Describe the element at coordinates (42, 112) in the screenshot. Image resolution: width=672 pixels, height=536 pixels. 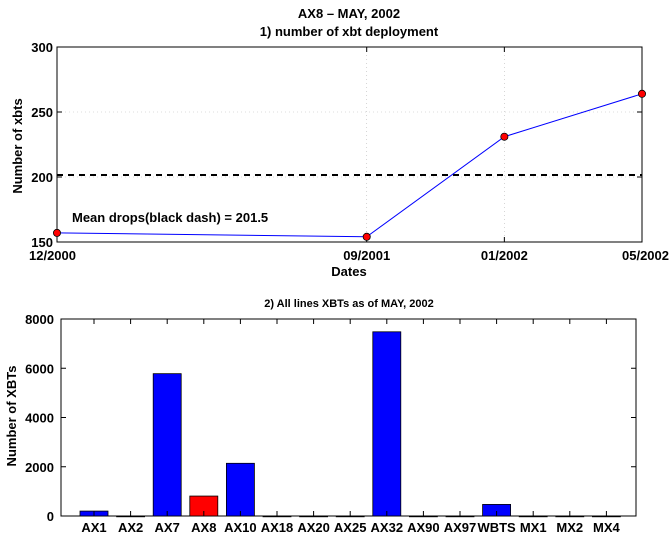
I see `line-y-tick-label: 250` at that location.